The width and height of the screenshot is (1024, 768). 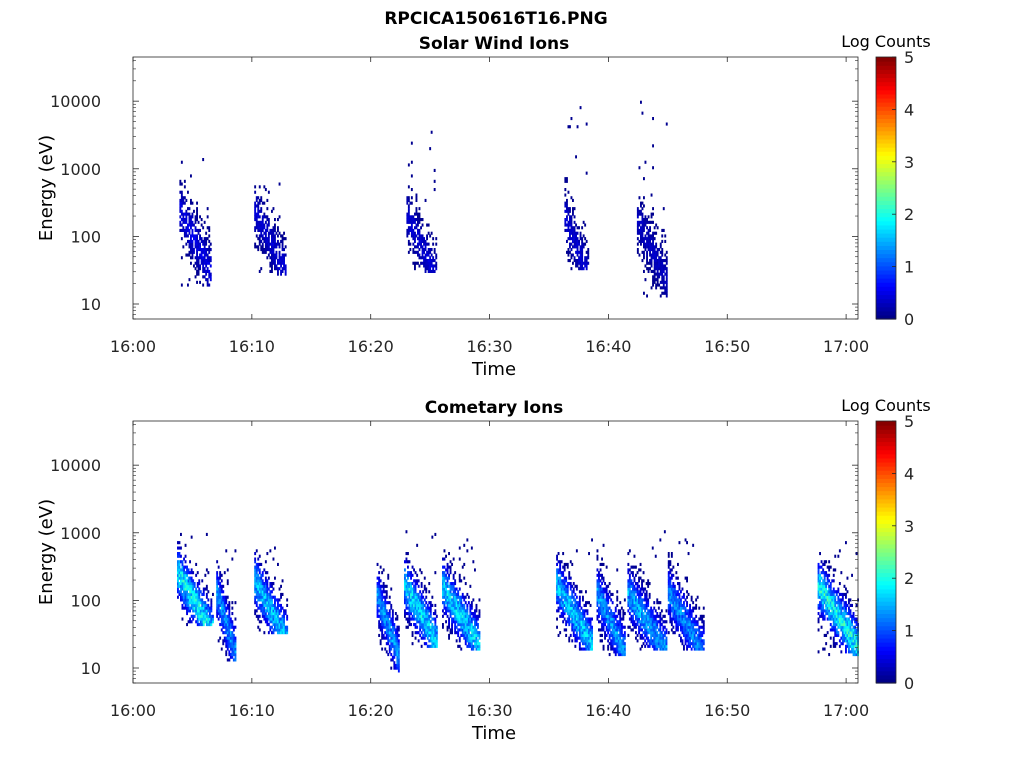 I want to click on x-tick-label: 16:30, so click(x=490, y=346).